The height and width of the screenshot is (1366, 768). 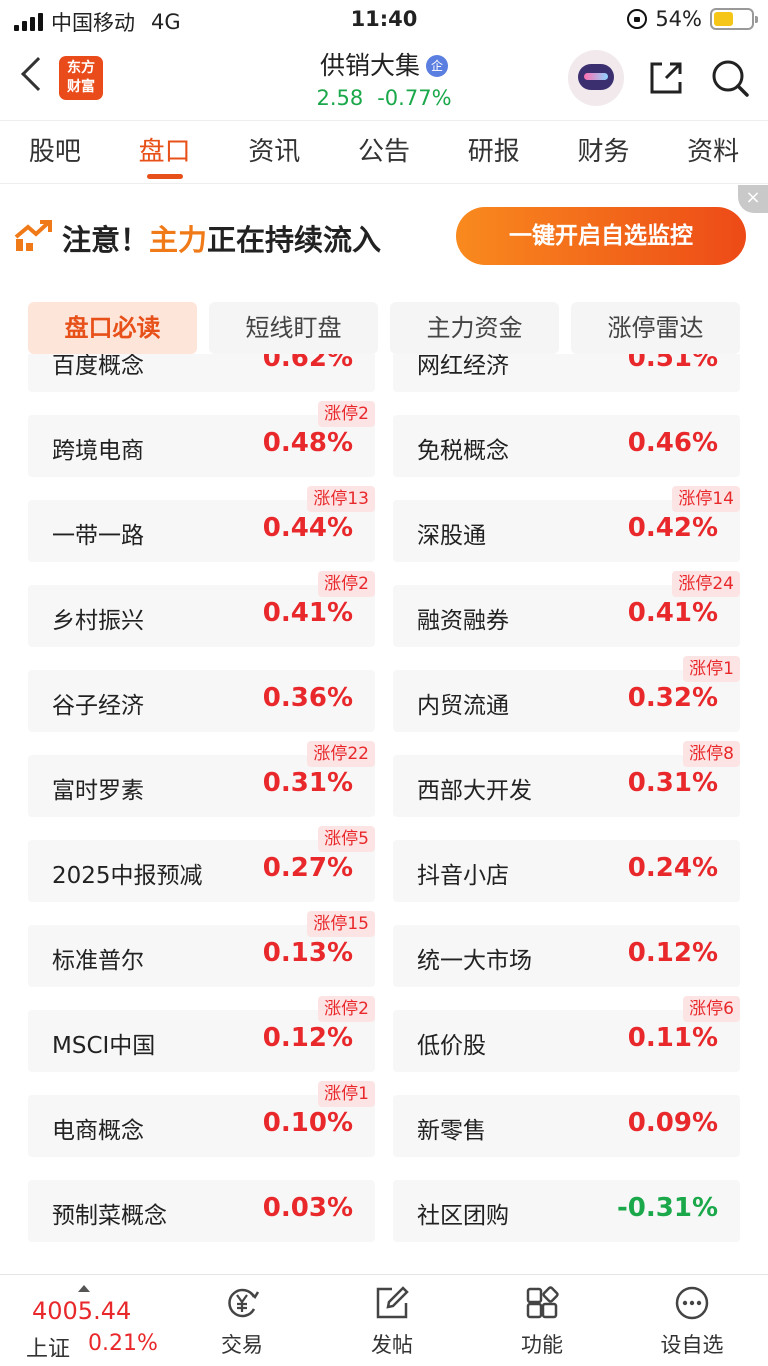 I want to click on tab-profile: 资料, so click(x=713, y=152).